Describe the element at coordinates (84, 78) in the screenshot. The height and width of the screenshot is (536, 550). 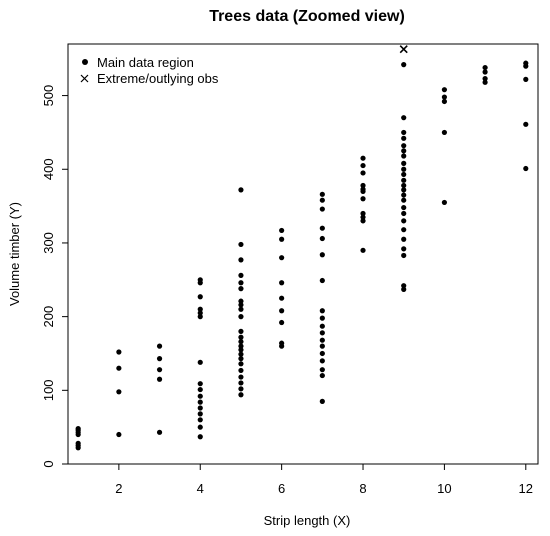
I see `legend-cross-icon` at that location.